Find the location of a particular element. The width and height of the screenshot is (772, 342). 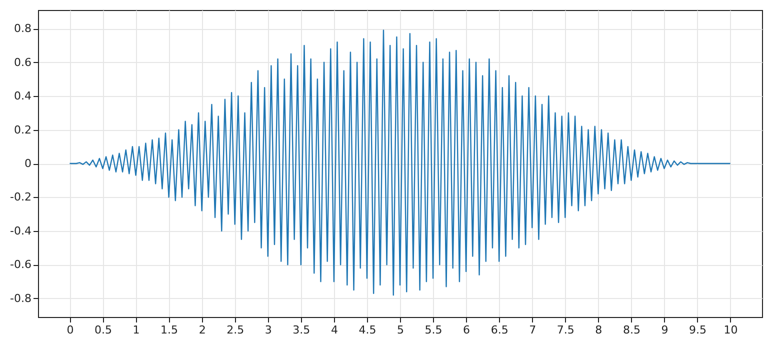

x-tick-label: 1.5 is located at coordinates (169, 330).